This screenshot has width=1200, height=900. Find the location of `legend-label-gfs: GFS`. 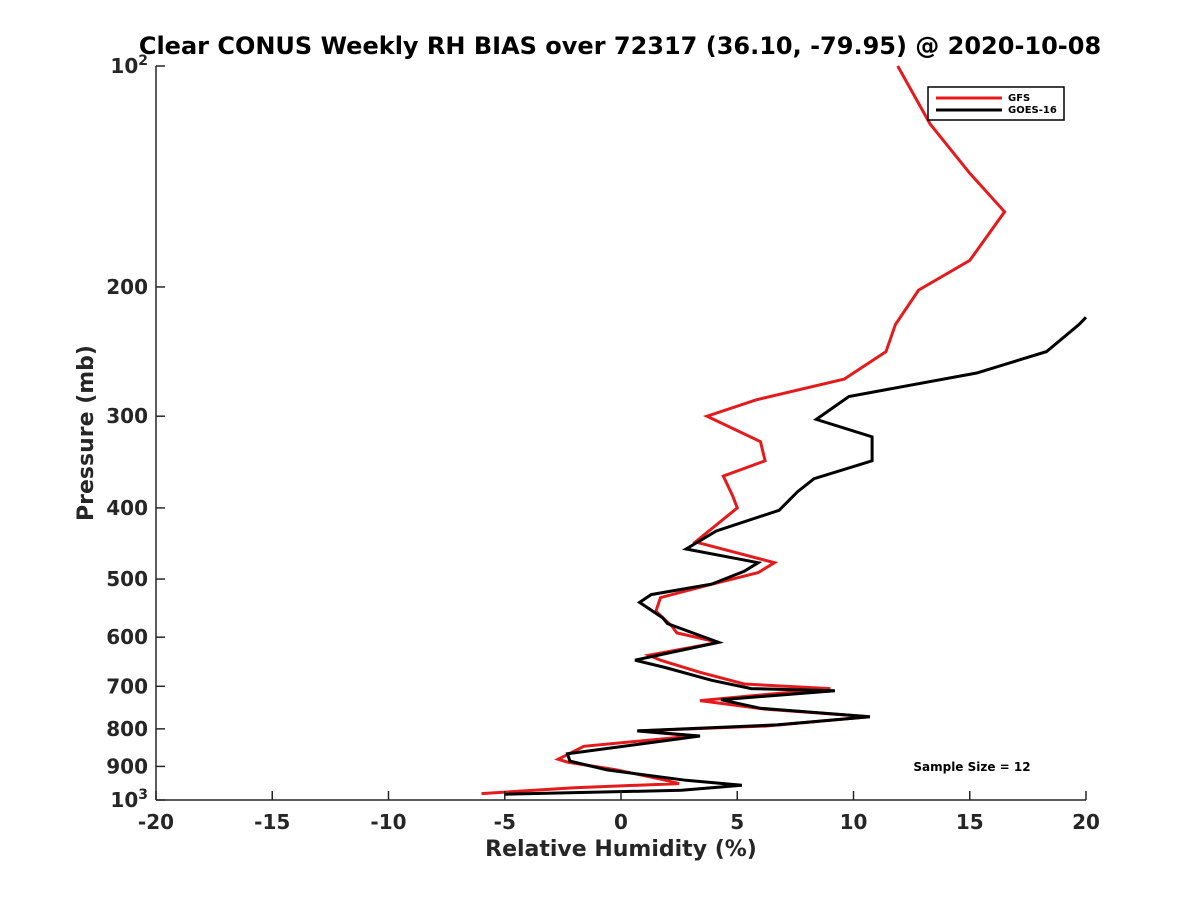

legend-label-gfs: GFS is located at coordinates (1019, 98).